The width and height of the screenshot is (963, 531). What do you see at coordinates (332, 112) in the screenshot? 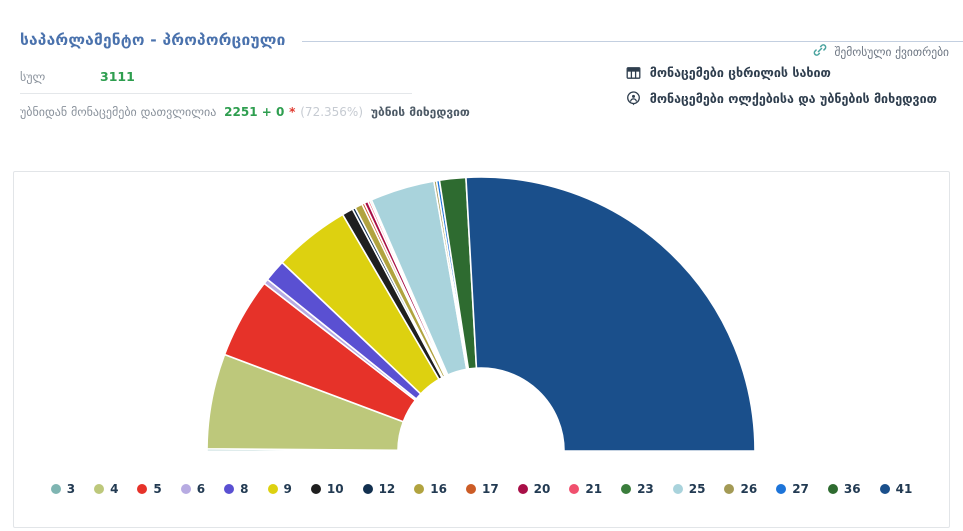
I see `counted-percent: (72.356%)` at bounding box center [332, 112].